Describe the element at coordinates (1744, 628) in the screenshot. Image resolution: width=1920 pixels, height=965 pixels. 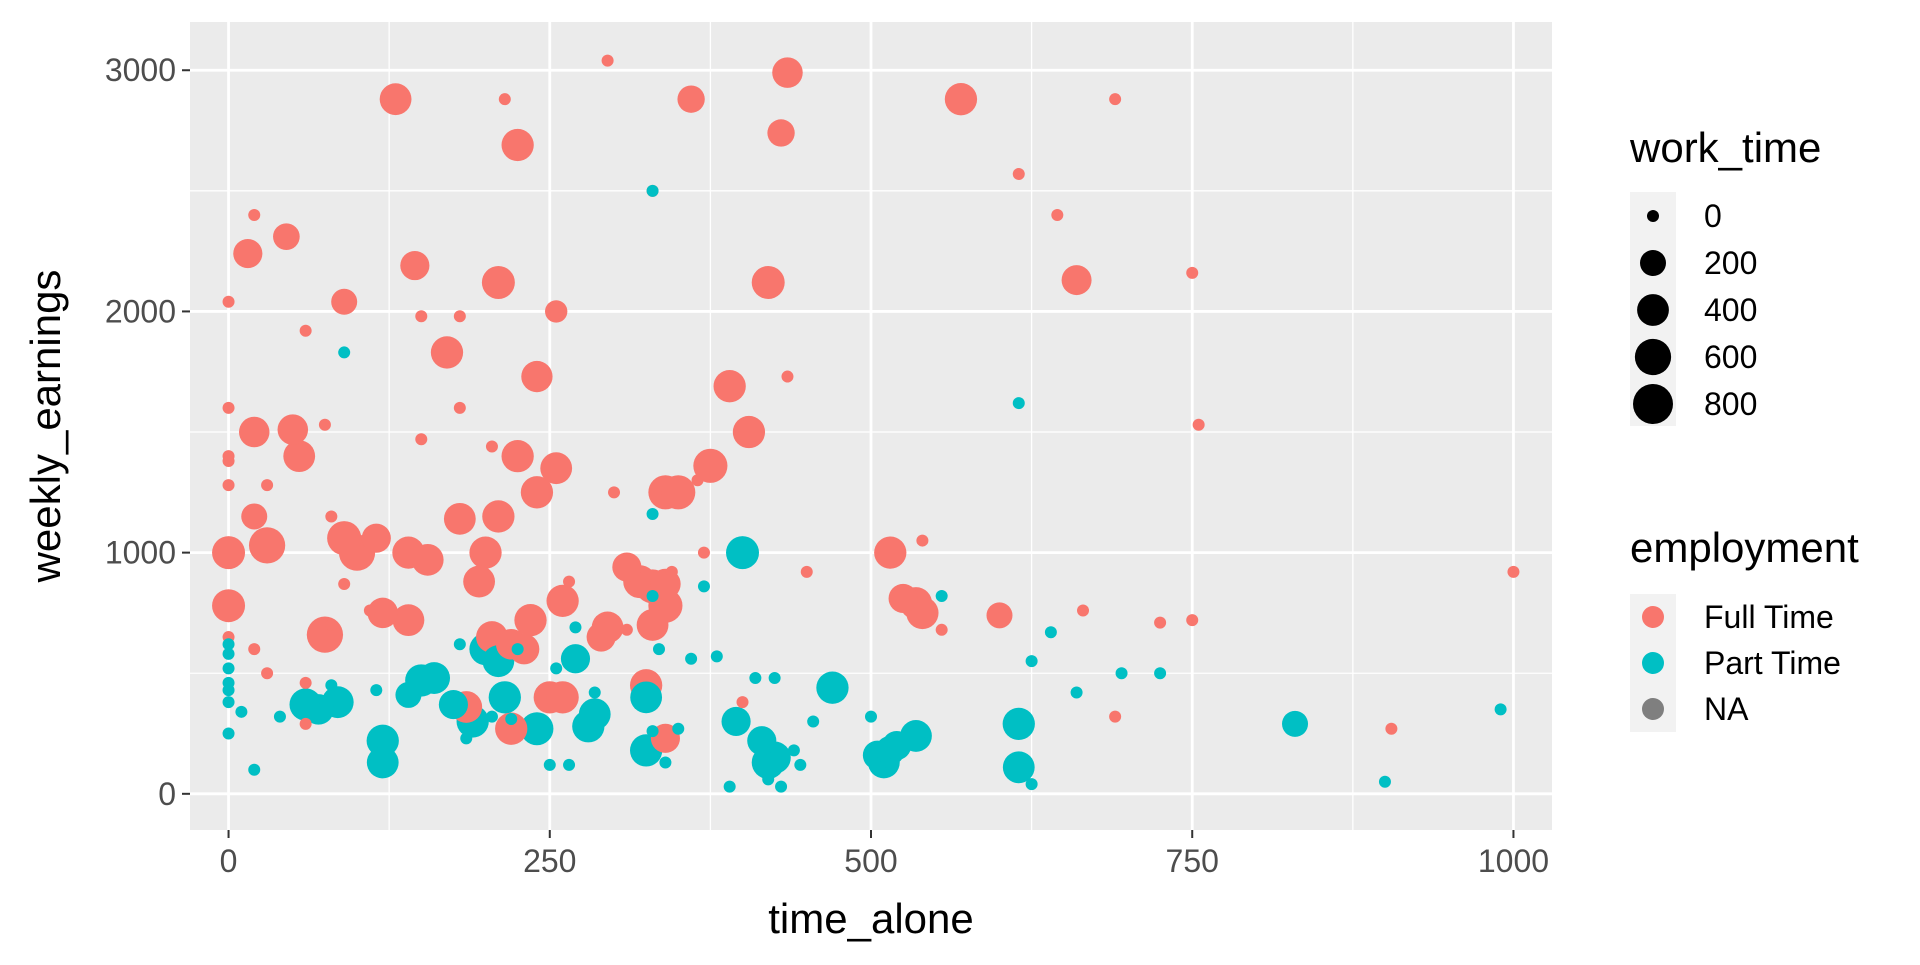
I see `color-legend: employment Full Time Part Time NA` at that location.